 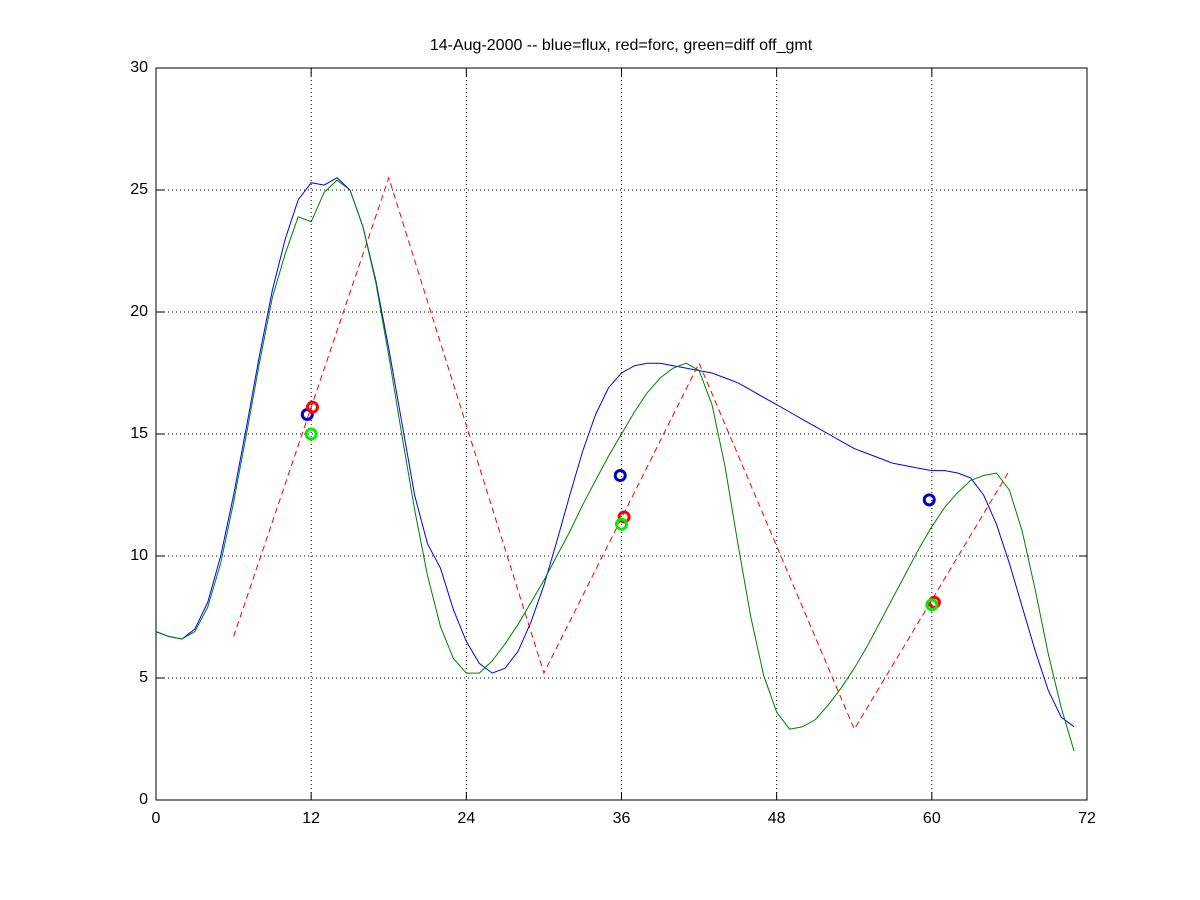 I want to click on x-tick-label: 60, so click(x=932, y=818).